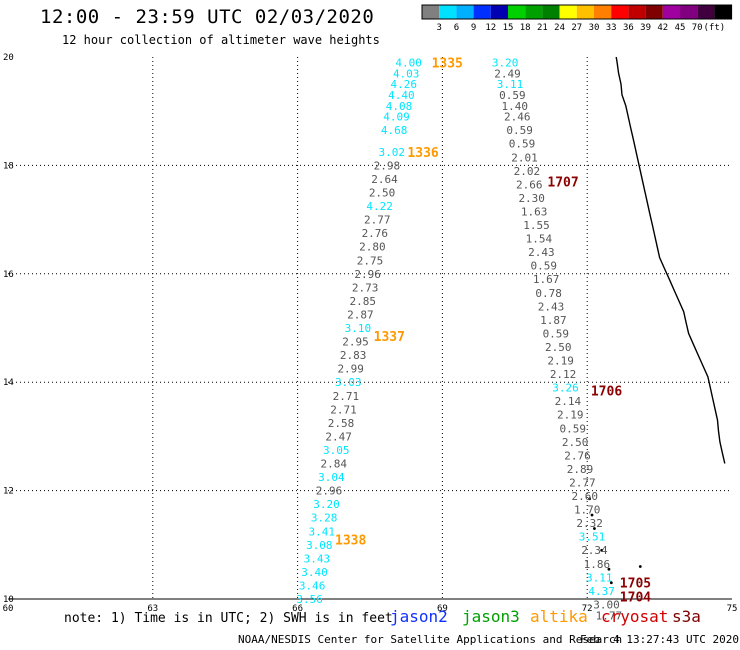  I want to click on colorbar-tick-label: 36, so click(628, 28).